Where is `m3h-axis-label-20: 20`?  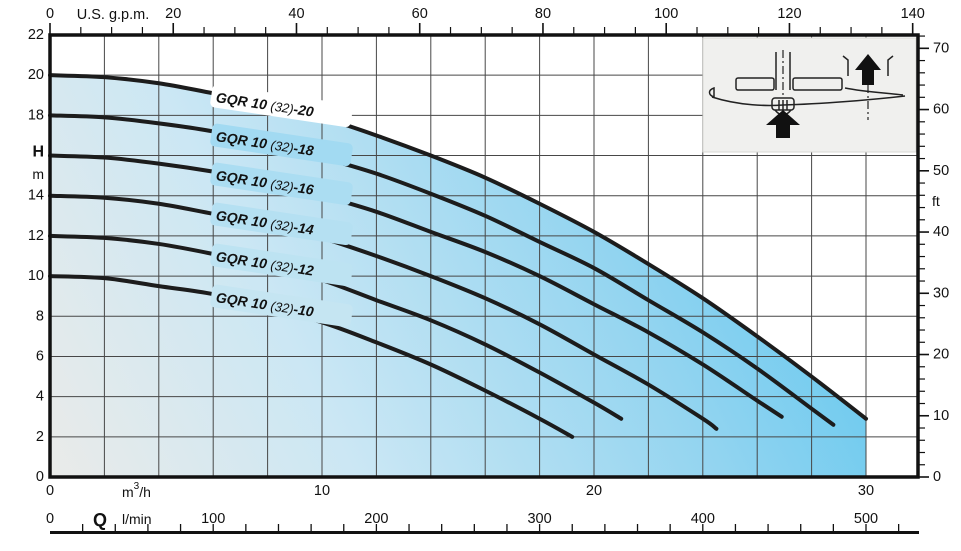
m3h-axis-label-20: 20 is located at coordinates (594, 491).